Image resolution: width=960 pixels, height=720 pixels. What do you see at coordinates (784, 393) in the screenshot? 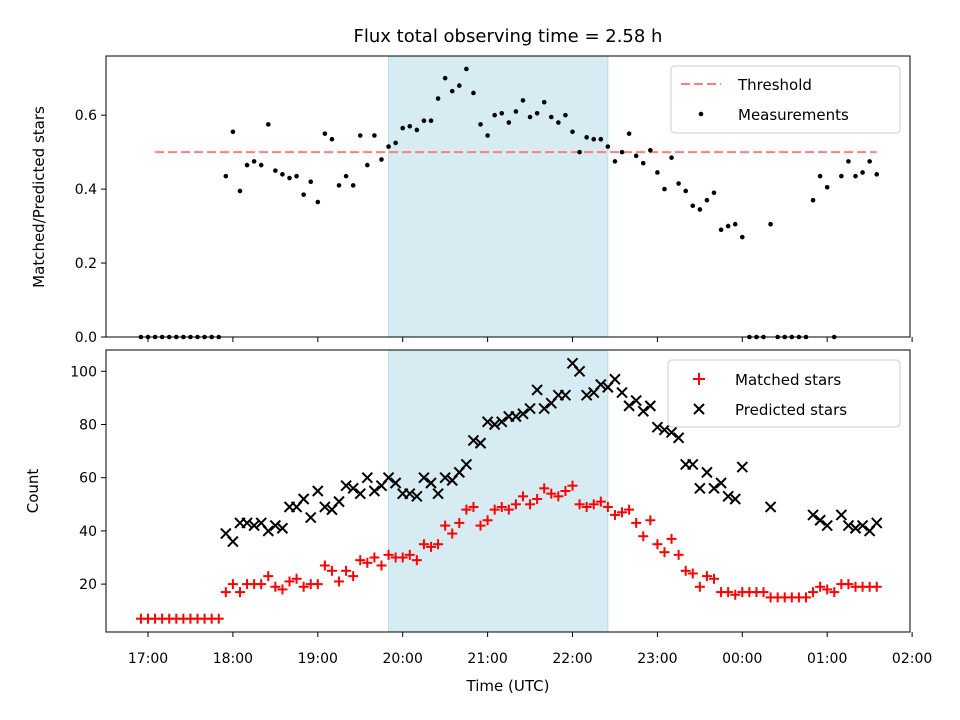
I see `bottom-legend-frame` at bounding box center [784, 393].